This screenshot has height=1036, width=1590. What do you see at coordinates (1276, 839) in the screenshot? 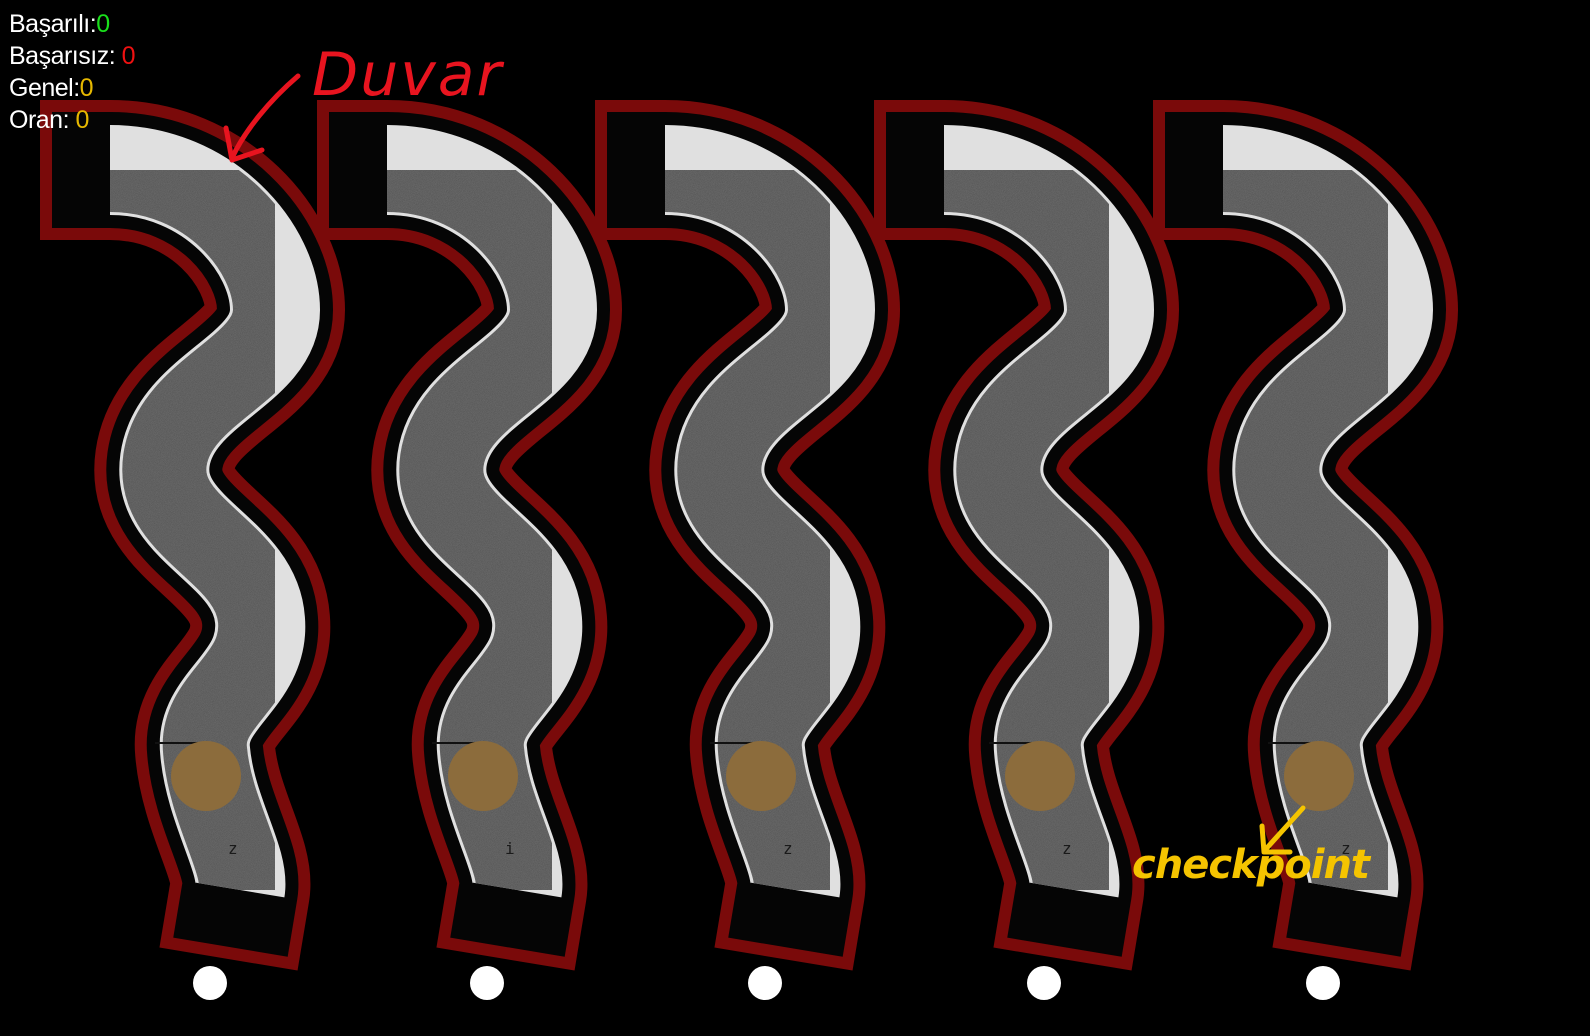
I see `checkpoint-arrow-head` at bounding box center [1276, 839].